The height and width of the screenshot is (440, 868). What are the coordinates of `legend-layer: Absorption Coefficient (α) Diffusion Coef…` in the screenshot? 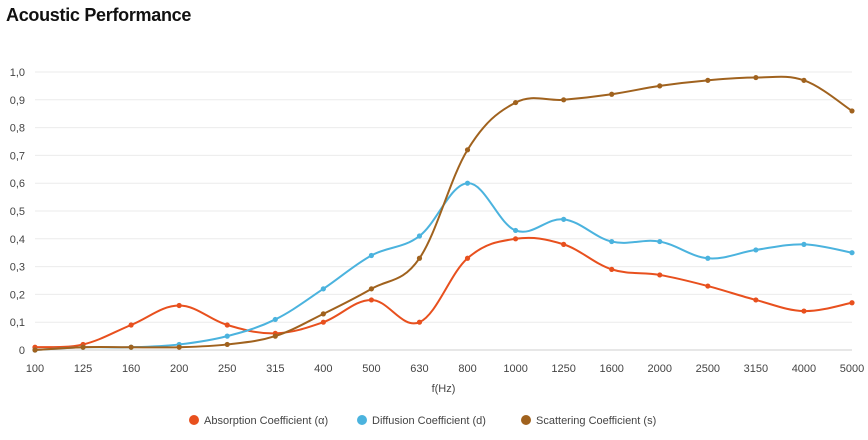 It's located at (422, 421).